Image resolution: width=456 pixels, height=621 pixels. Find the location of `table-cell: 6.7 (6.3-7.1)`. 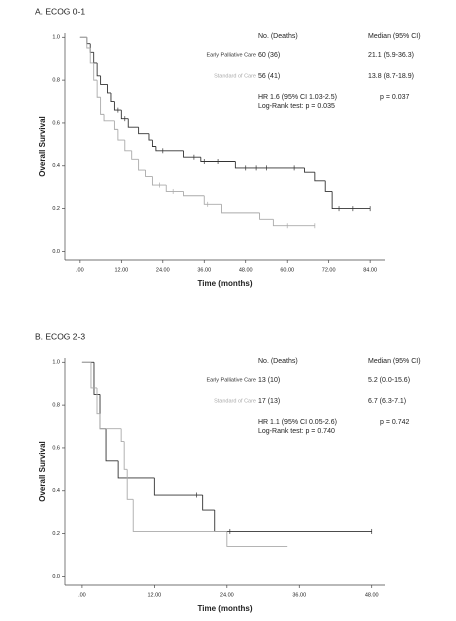

table-cell: 6.7 (6.3-7.1) is located at coordinates (387, 401).